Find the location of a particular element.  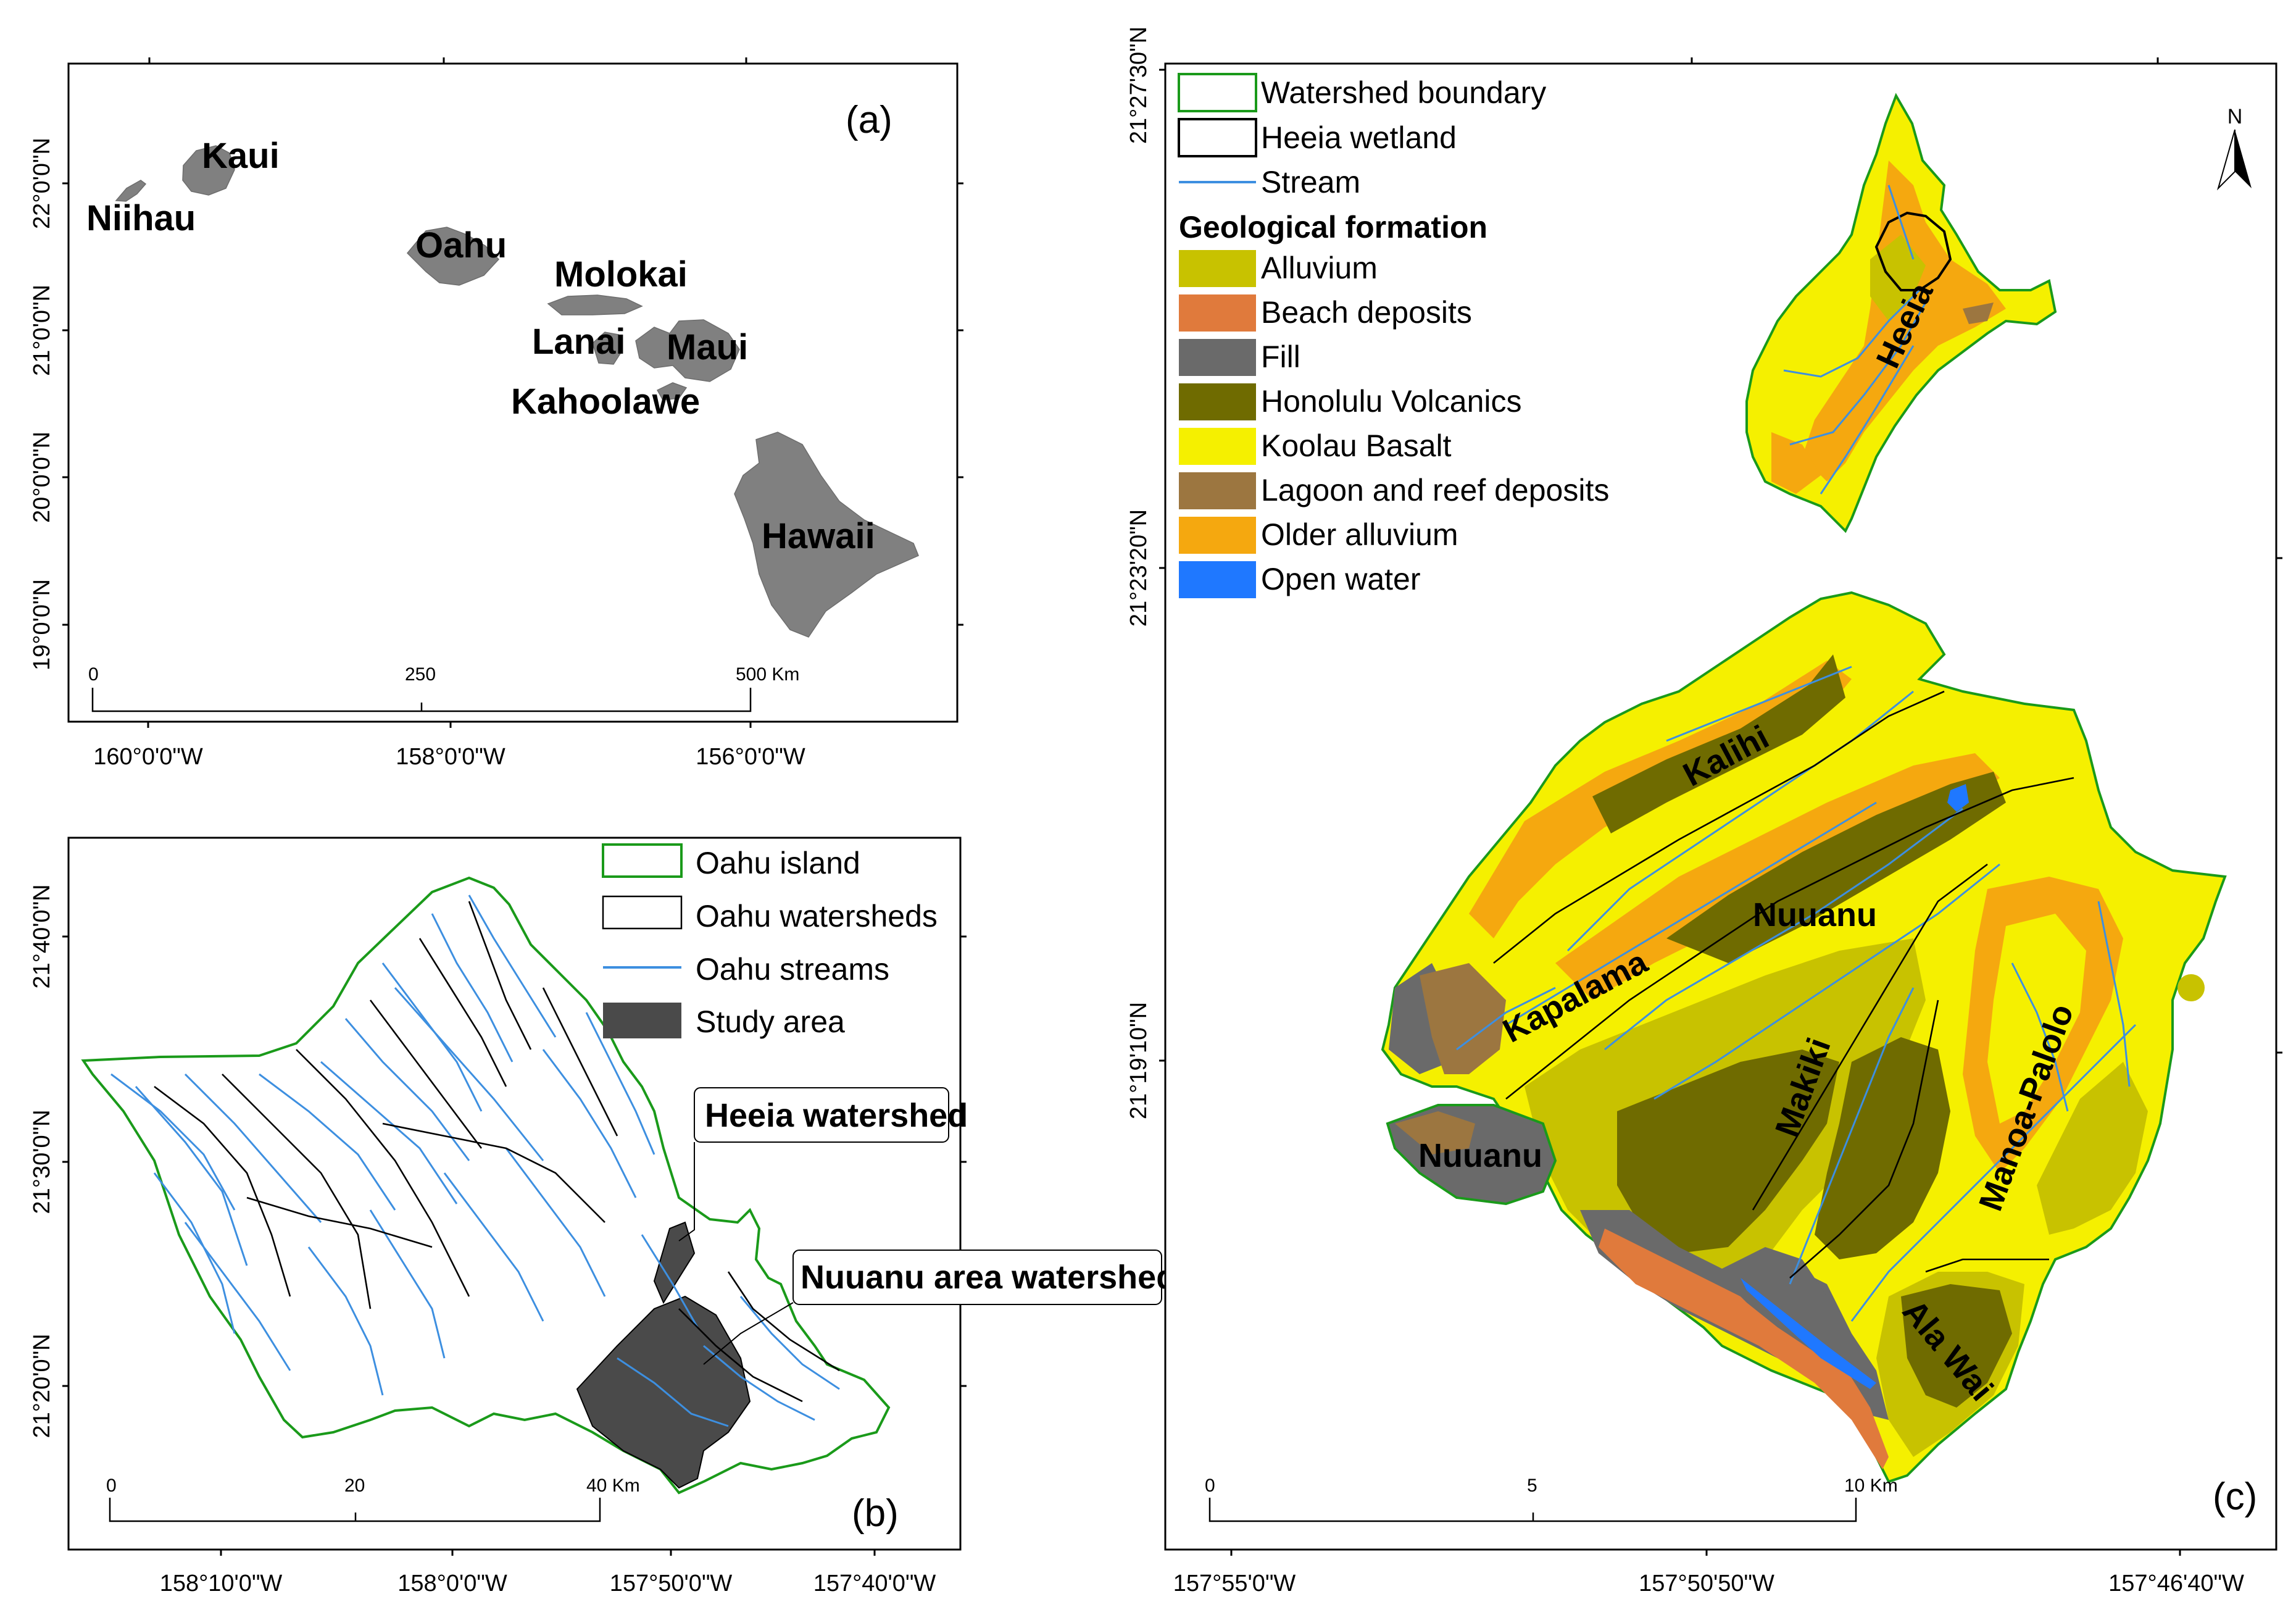

scale-c-10: 10 Km is located at coordinates (1871, 1485).